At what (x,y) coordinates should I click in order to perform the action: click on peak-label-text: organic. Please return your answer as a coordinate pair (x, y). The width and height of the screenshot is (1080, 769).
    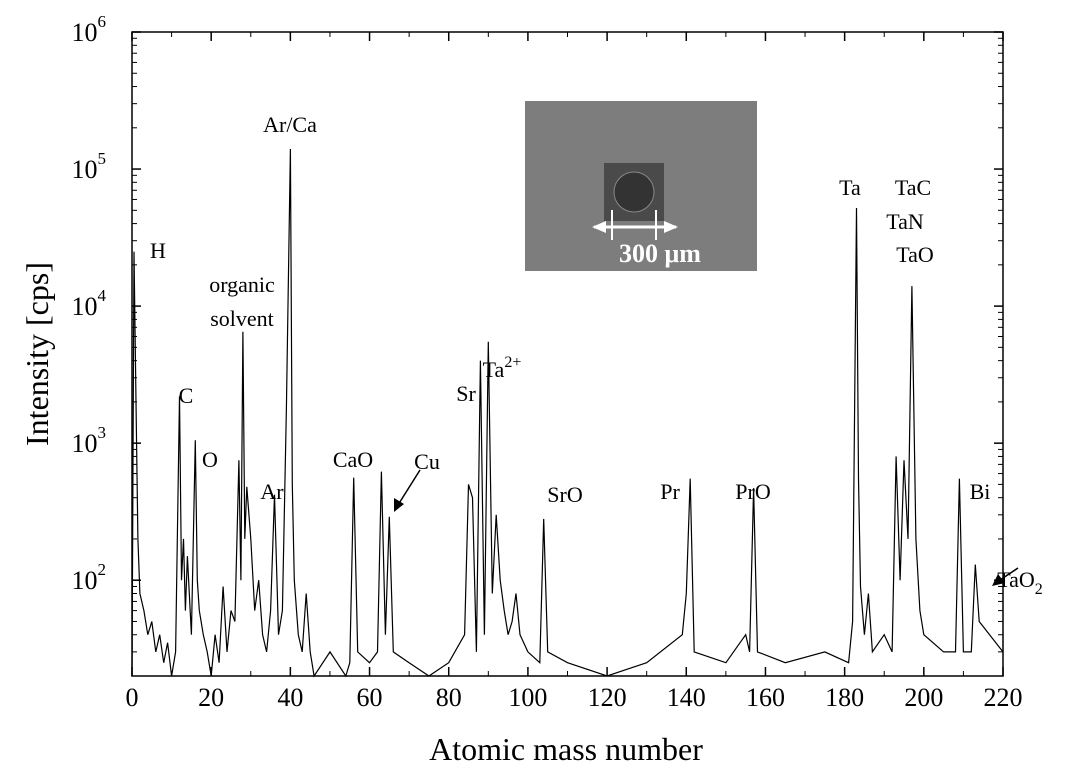
    Looking at the image, I should click on (242, 284).